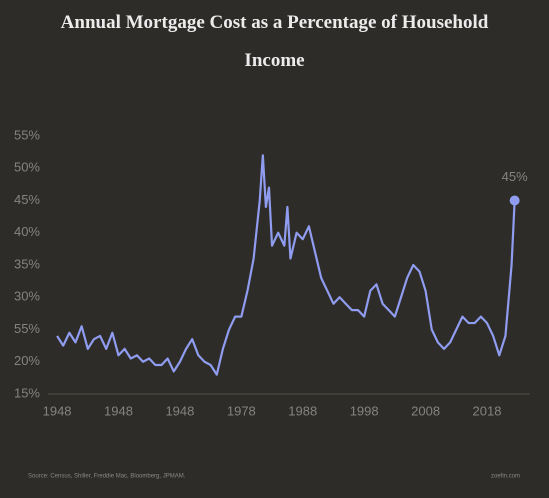 This screenshot has width=549, height=498. I want to click on y-tick-label: 40%, so click(27, 231).